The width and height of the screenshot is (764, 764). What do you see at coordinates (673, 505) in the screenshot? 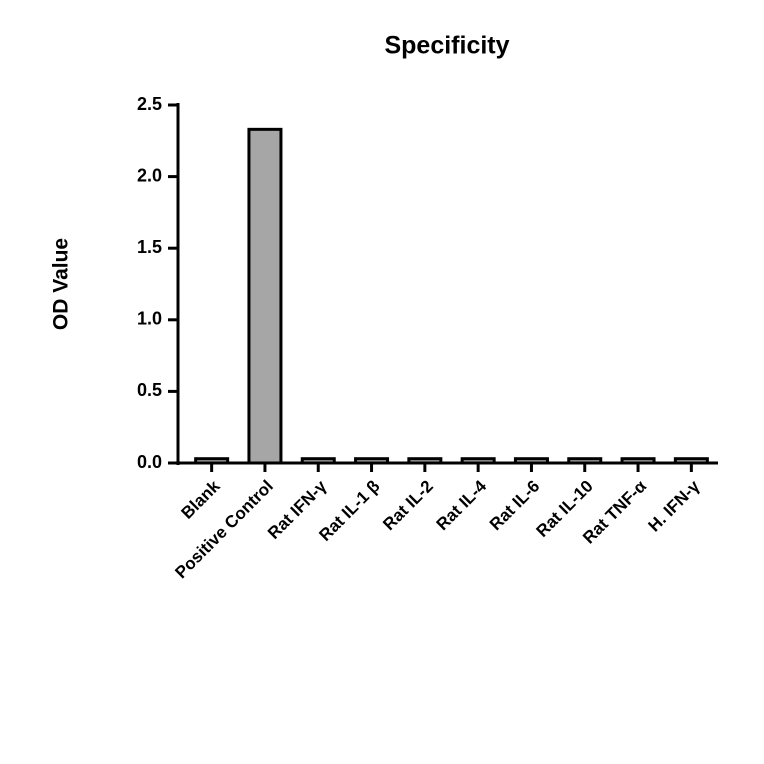
I see `x-tick-label: H. IFN-γ` at bounding box center [673, 505].